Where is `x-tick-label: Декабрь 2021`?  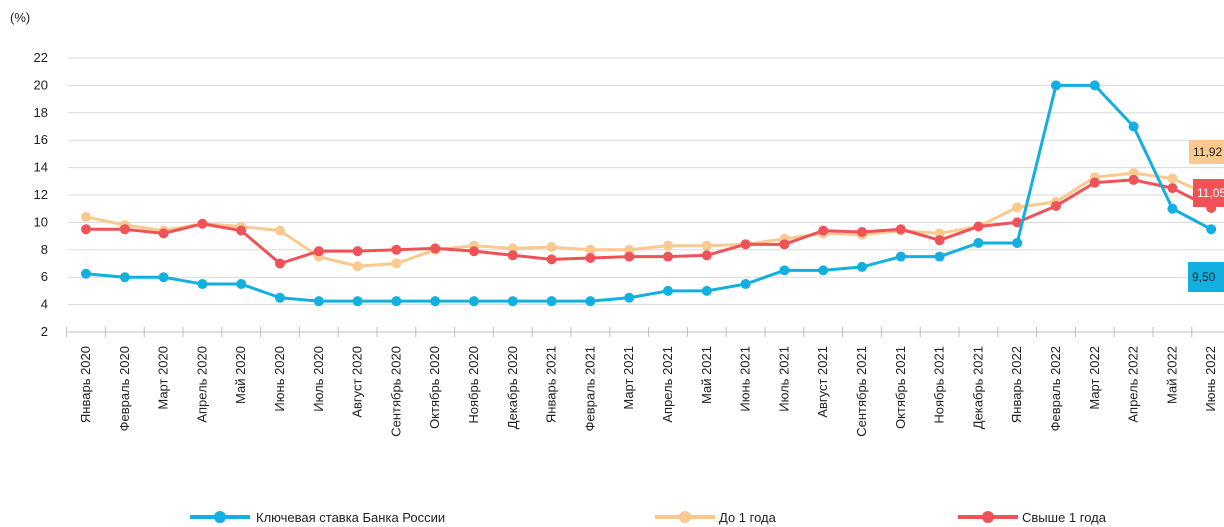
x-tick-label: Декабрь 2021 is located at coordinates (977, 387).